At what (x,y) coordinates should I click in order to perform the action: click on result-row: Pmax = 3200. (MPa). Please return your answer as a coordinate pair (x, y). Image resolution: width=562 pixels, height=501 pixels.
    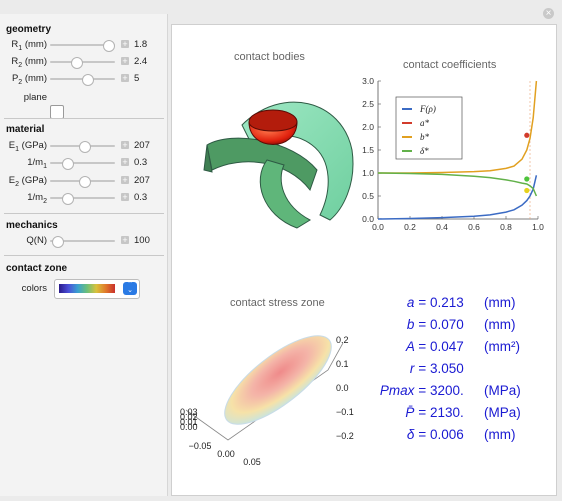
    Looking at the image, I should click on (460, 392).